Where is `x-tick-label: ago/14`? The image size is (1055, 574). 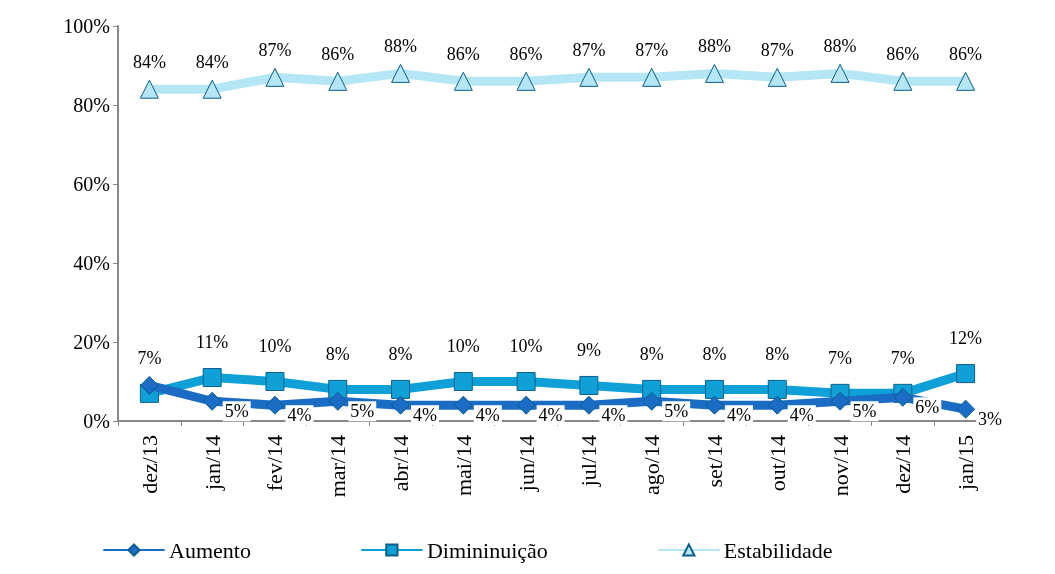 x-tick-label: ago/14 is located at coordinates (652, 465).